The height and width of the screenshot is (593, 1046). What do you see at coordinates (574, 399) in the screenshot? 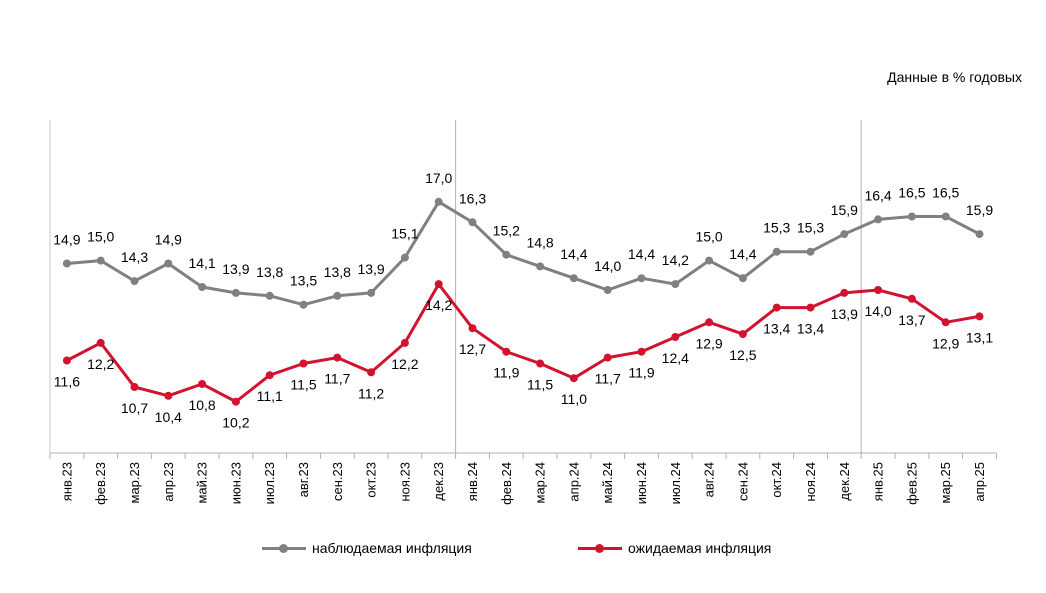
I see `expected-data-label: 11,0` at bounding box center [574, 399].